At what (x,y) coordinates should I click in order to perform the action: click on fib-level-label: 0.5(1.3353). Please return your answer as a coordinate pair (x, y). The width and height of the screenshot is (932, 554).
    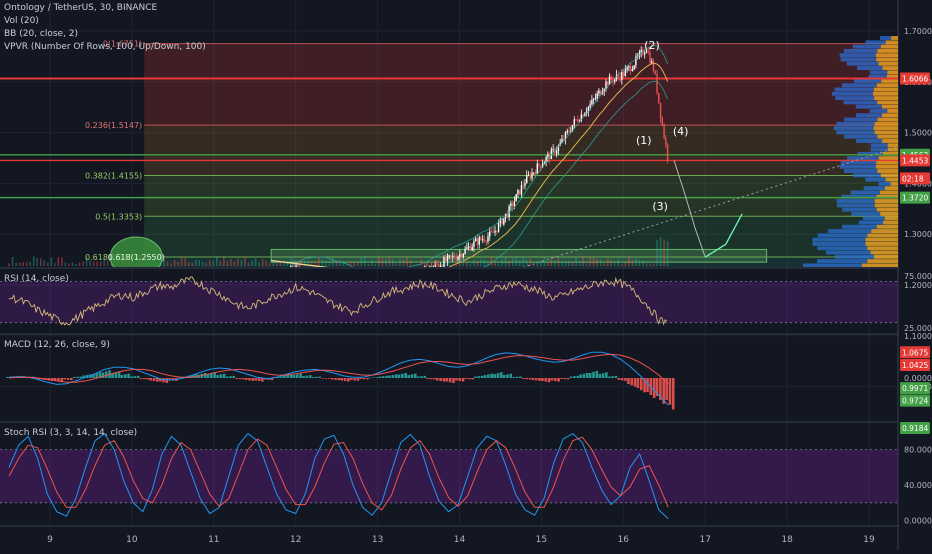
    Looking at the image, I should click on (118, 216).